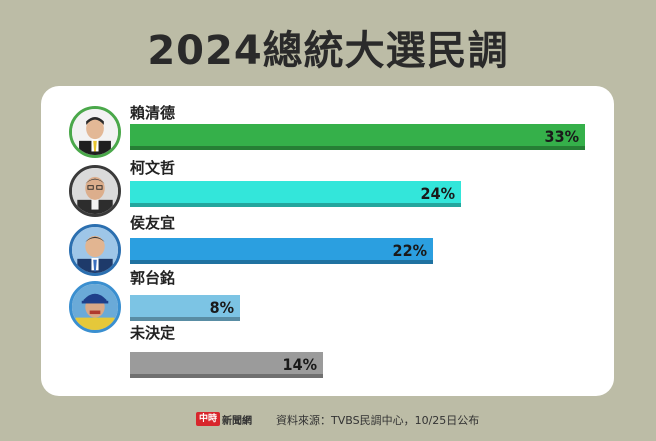 The image size is (656, 441). What do you see at coordinates (295, 194) in the screenshot?
I see `bar-2: 24%` at bounding box center [295, 194].